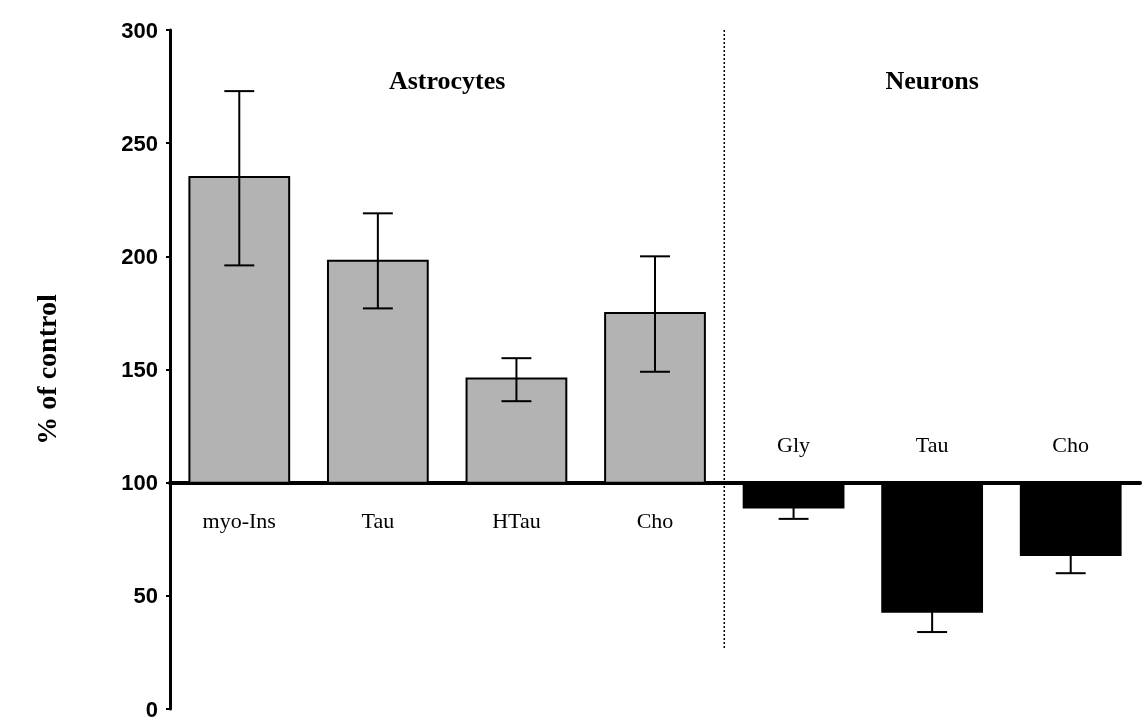 The width and height of the screenshot is (1145, 720). I want to click on x-tick-label: myo-Ins, so click(239, 521).